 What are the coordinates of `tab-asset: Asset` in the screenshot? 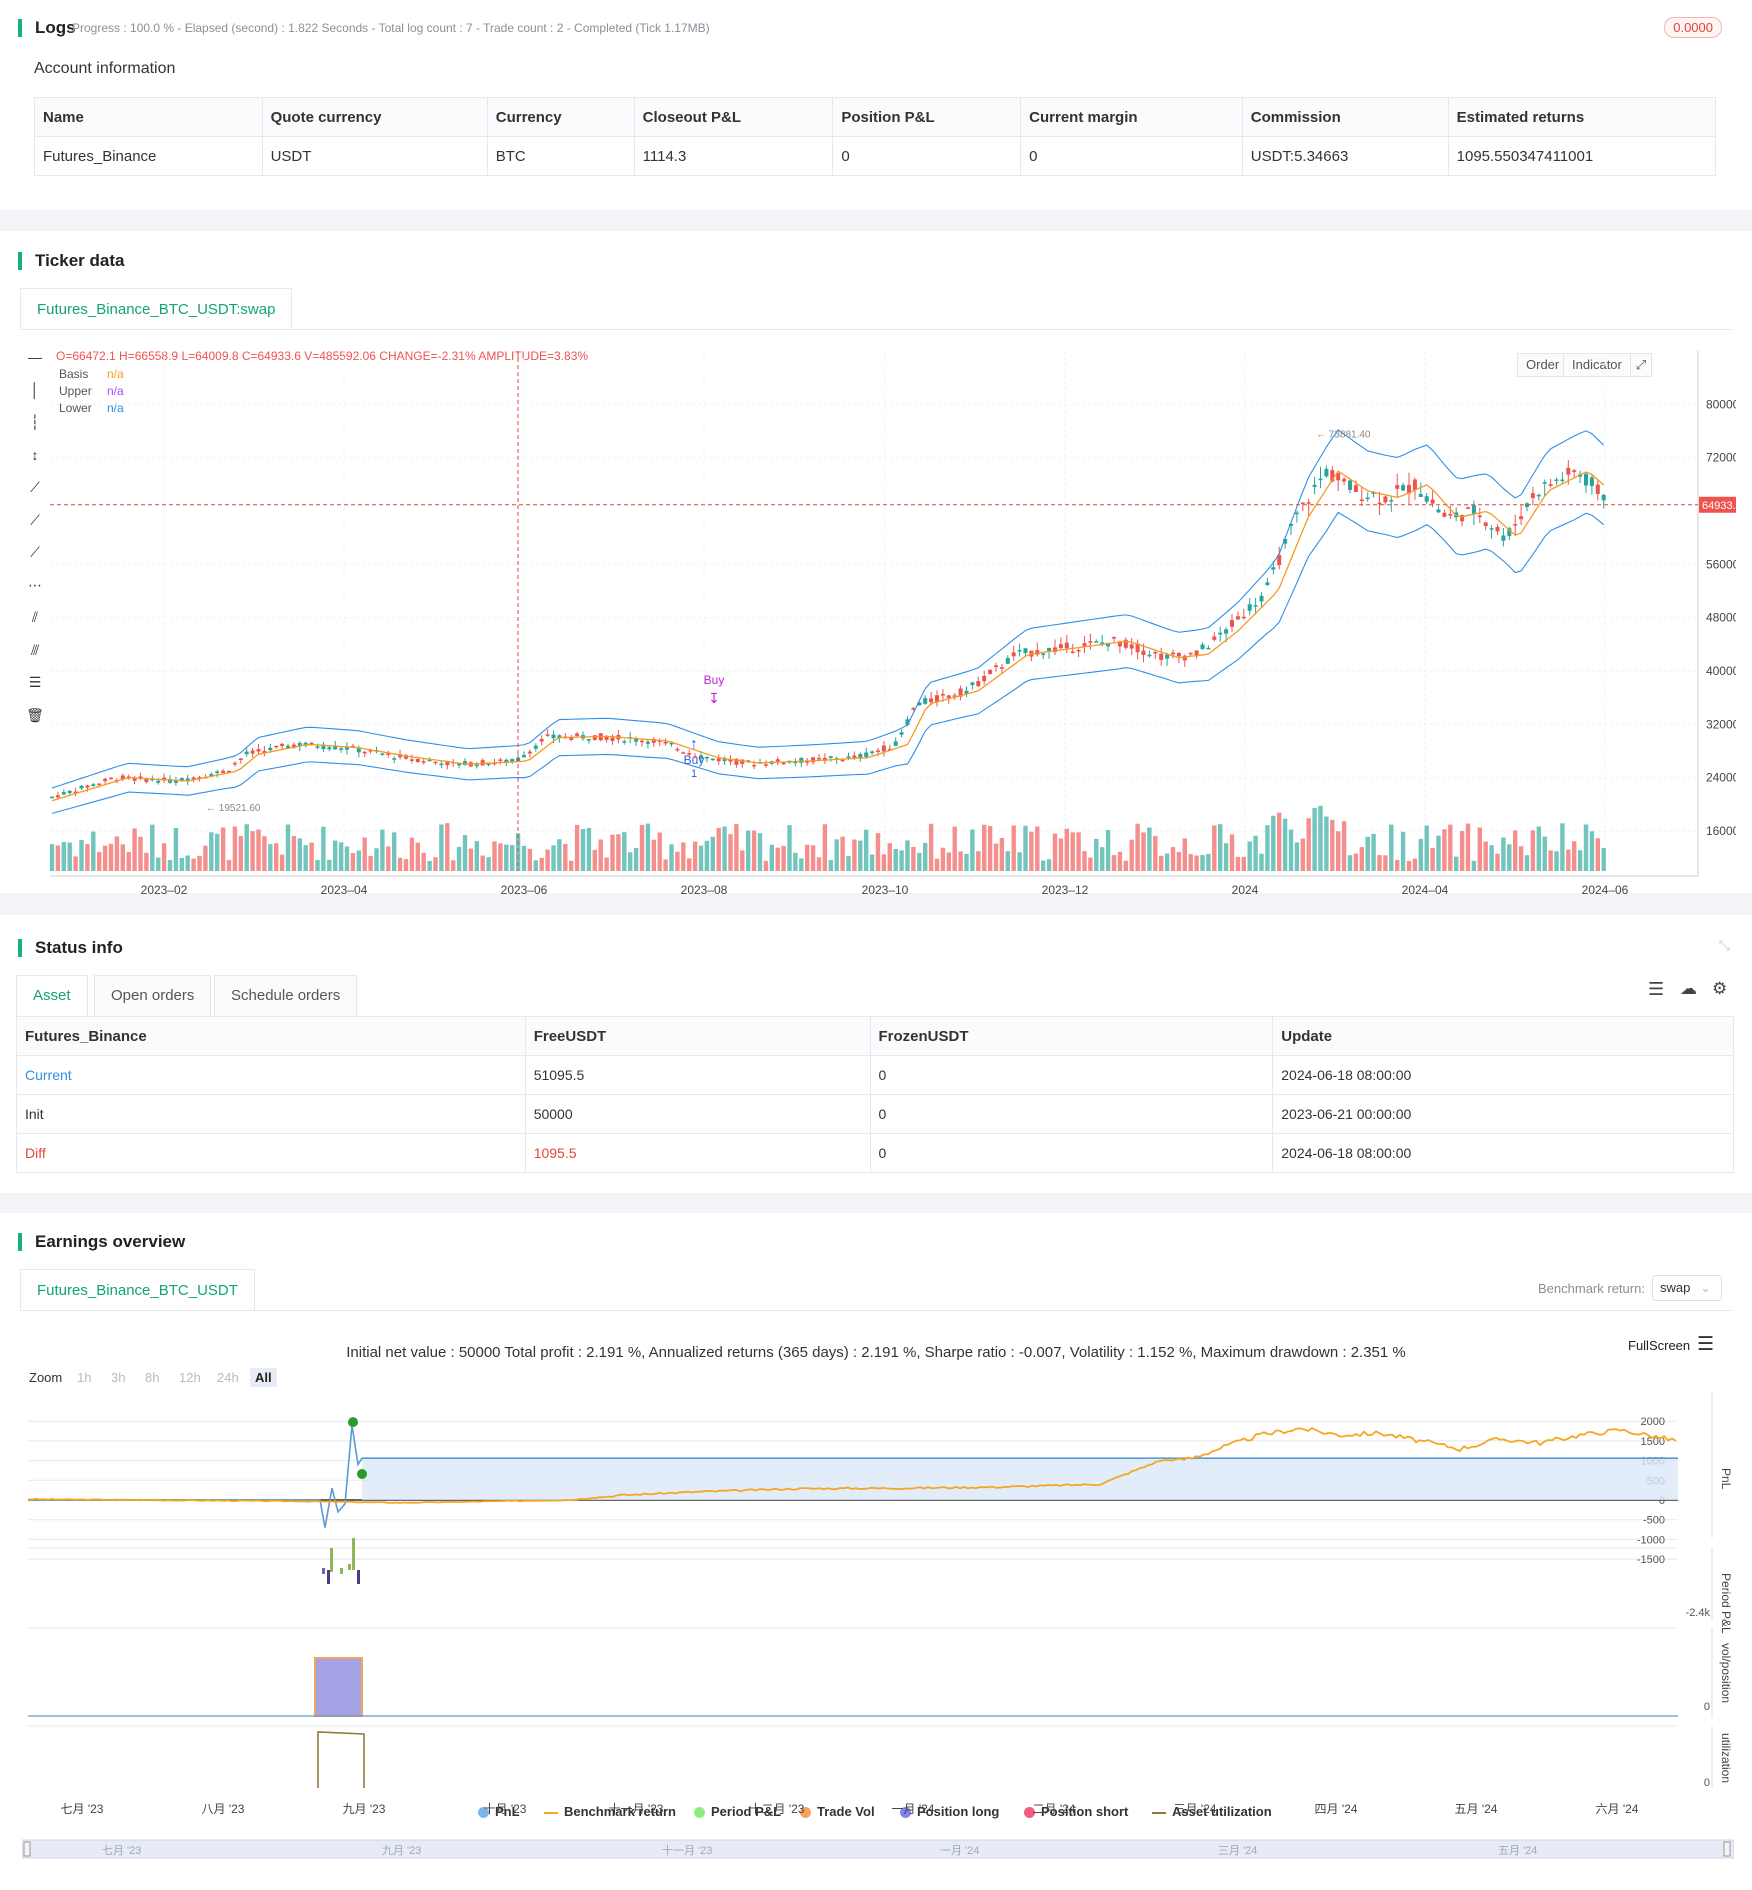 It's located at (52, 995).